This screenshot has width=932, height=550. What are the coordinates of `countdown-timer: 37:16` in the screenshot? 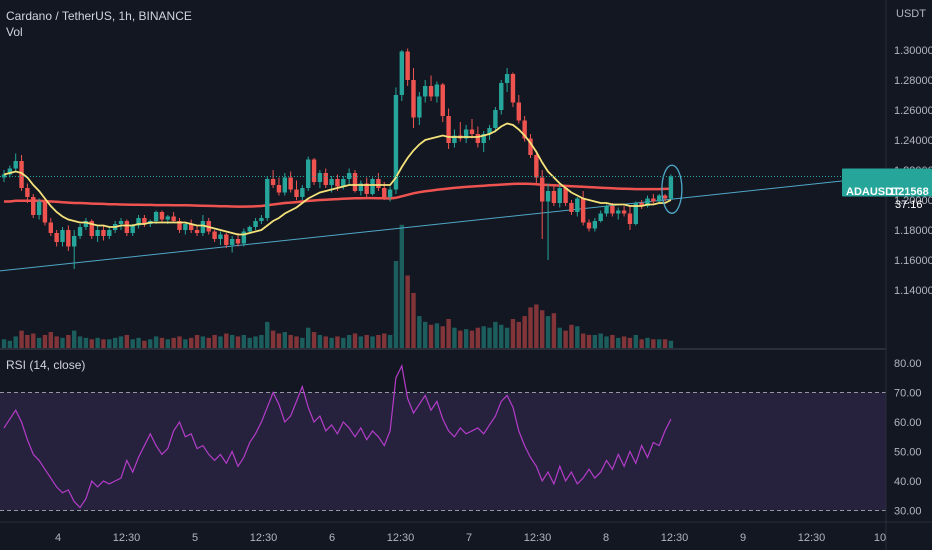 It's located at (909, 205).